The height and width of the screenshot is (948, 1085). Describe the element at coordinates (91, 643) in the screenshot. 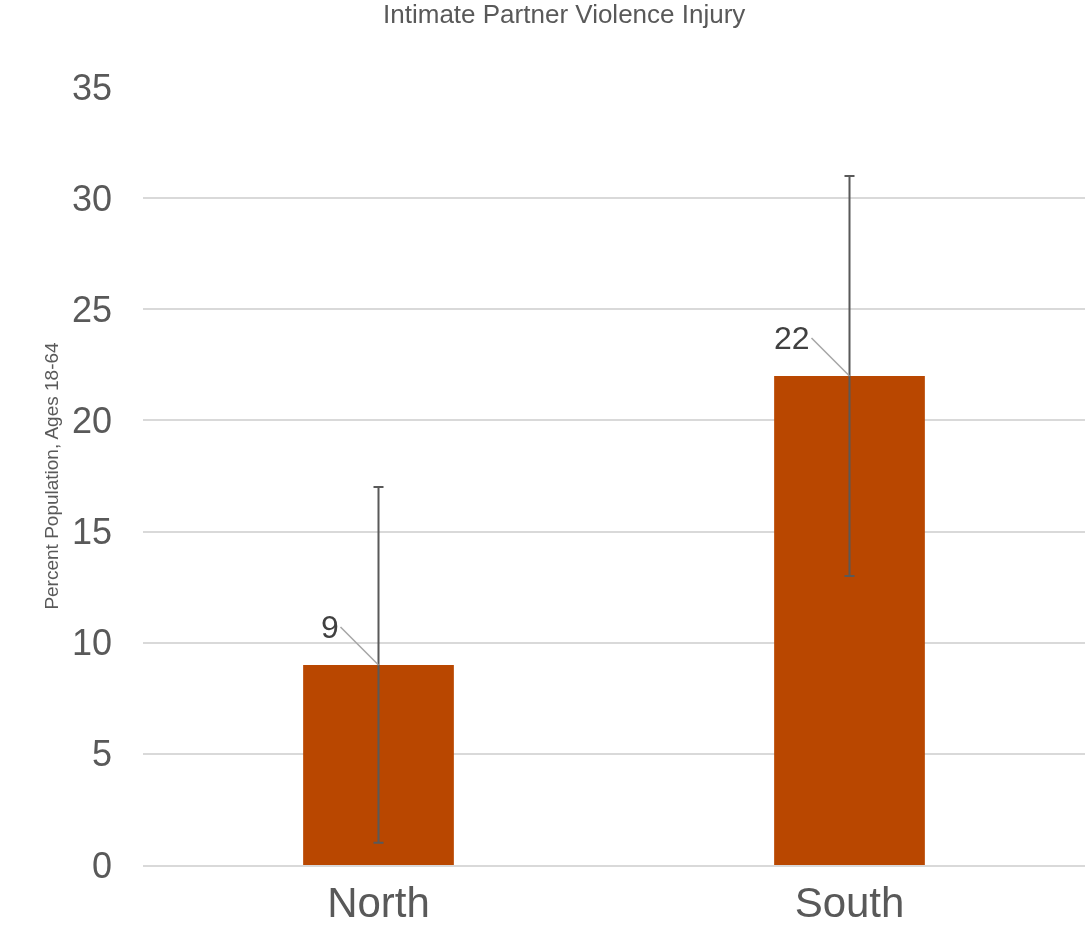

I see `y-tick-label: 10` at that location.